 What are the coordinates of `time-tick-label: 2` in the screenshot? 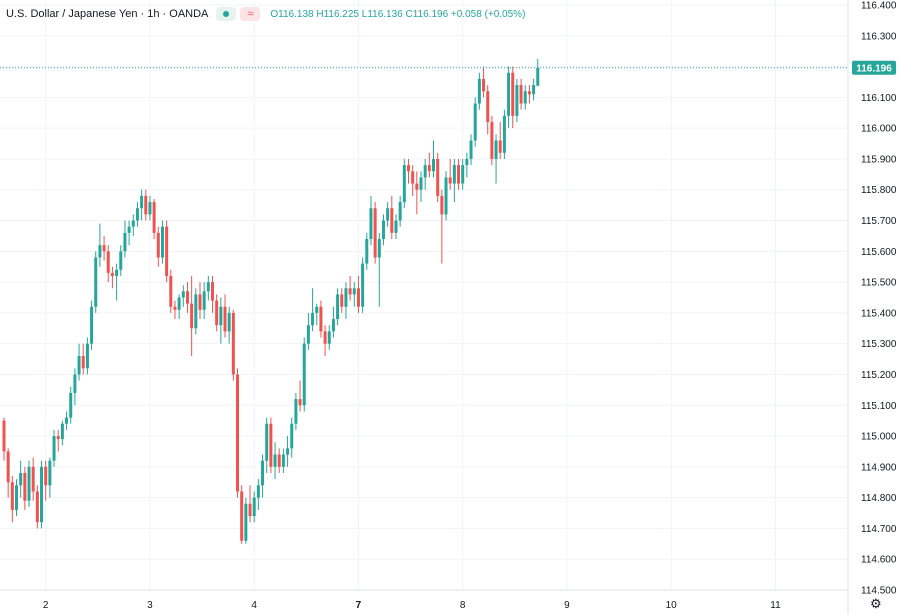 It's located at (46, 605).